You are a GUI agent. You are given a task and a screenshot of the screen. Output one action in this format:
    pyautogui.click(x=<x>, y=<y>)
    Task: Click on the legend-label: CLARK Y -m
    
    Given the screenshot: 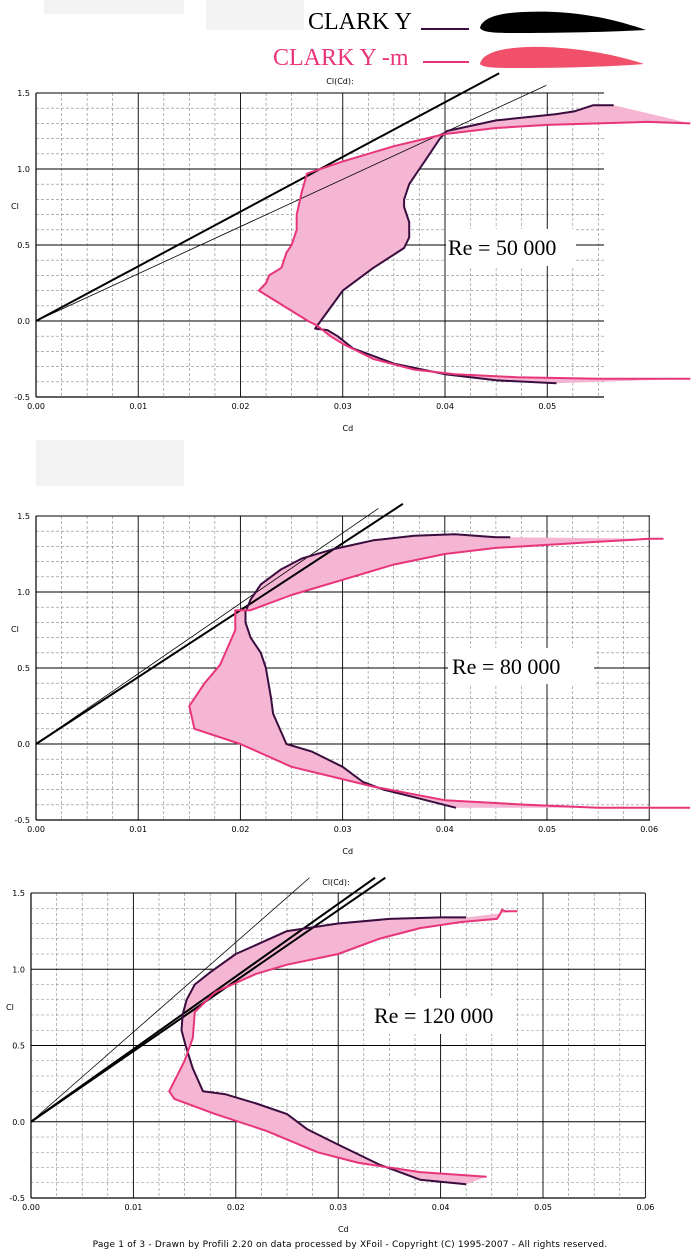 What is the action you would take?
    pyautogui.click(x=341, y=58)
    